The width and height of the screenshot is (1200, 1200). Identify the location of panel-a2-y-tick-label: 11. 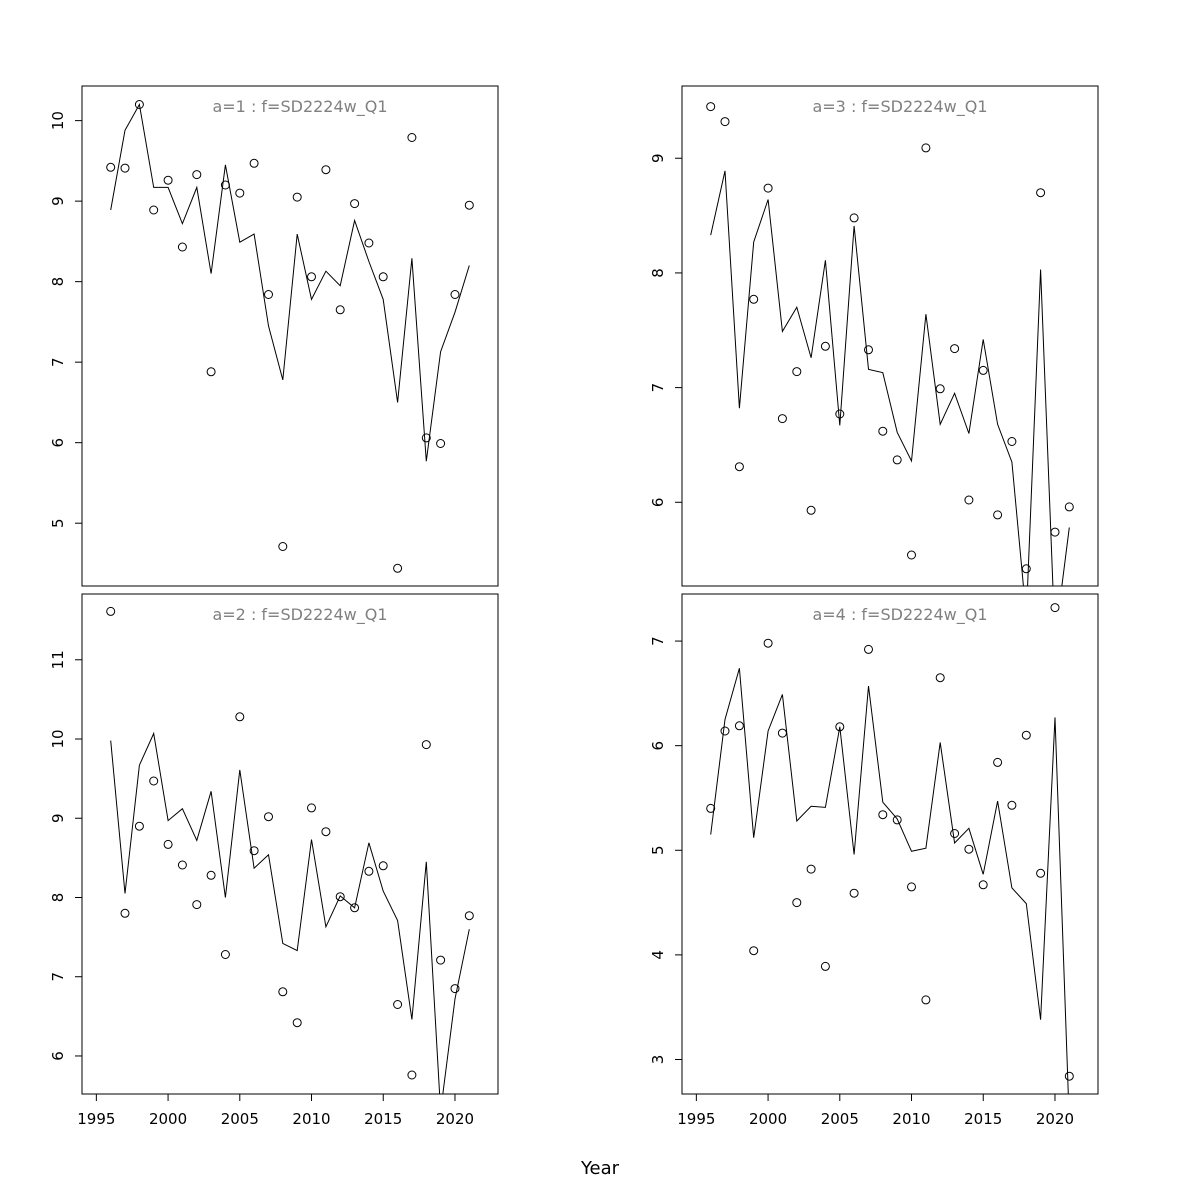
(58, 659).